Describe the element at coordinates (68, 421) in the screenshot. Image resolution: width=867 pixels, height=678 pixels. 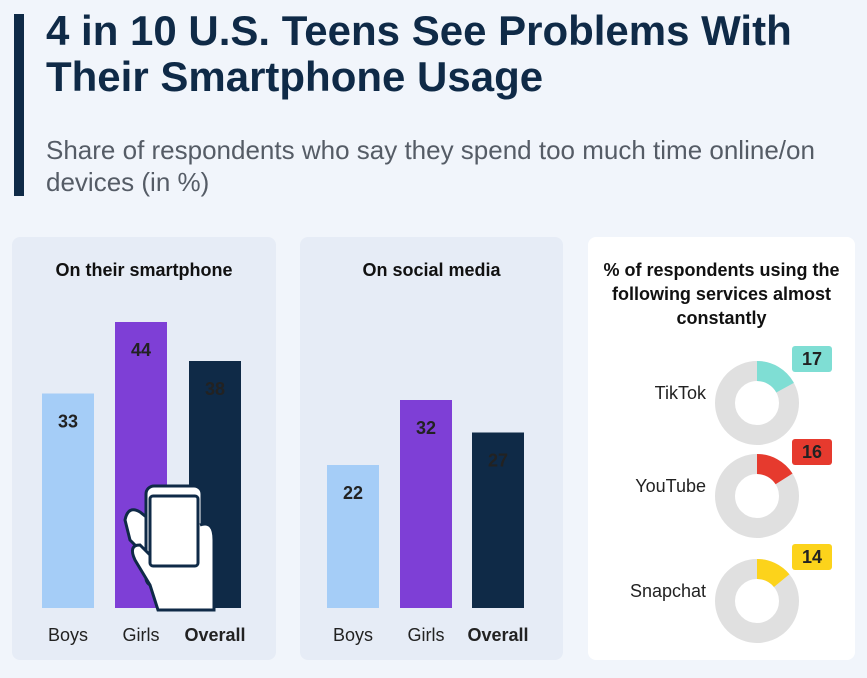
I see `value-label: 33` at that location.